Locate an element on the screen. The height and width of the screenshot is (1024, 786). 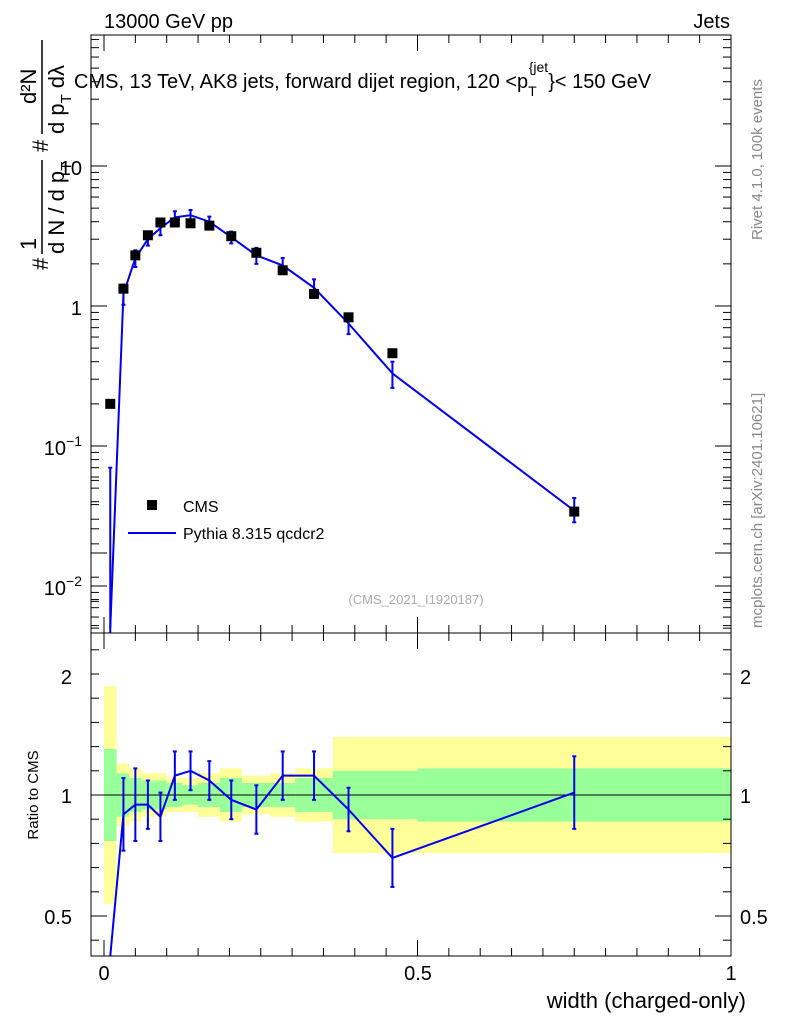
analysis-watermark: (CMS_2021_I1920187) is located at coordinates (415, 599).